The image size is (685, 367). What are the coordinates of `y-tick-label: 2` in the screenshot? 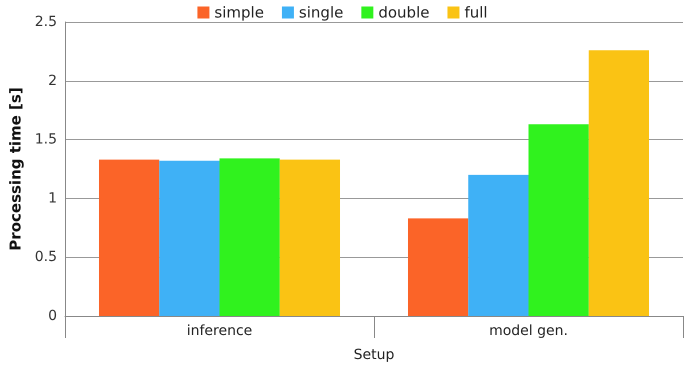 It's located at (52, 80).